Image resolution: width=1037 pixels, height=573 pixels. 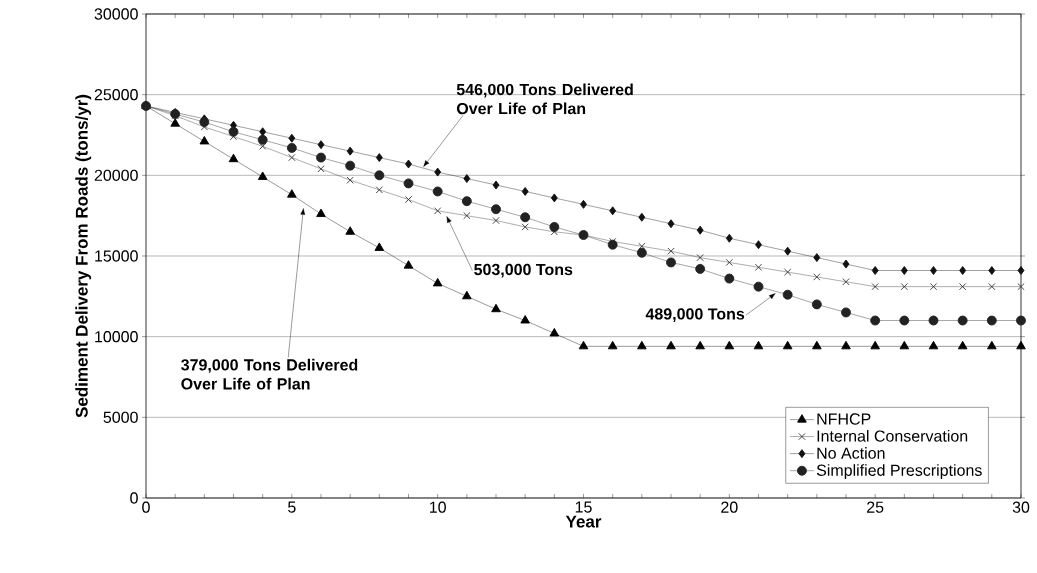 What do you see at coordinates (523, 270) in the screenshot?
I see `annotation: 503,000 Tons` at bounding box center [523, 270].